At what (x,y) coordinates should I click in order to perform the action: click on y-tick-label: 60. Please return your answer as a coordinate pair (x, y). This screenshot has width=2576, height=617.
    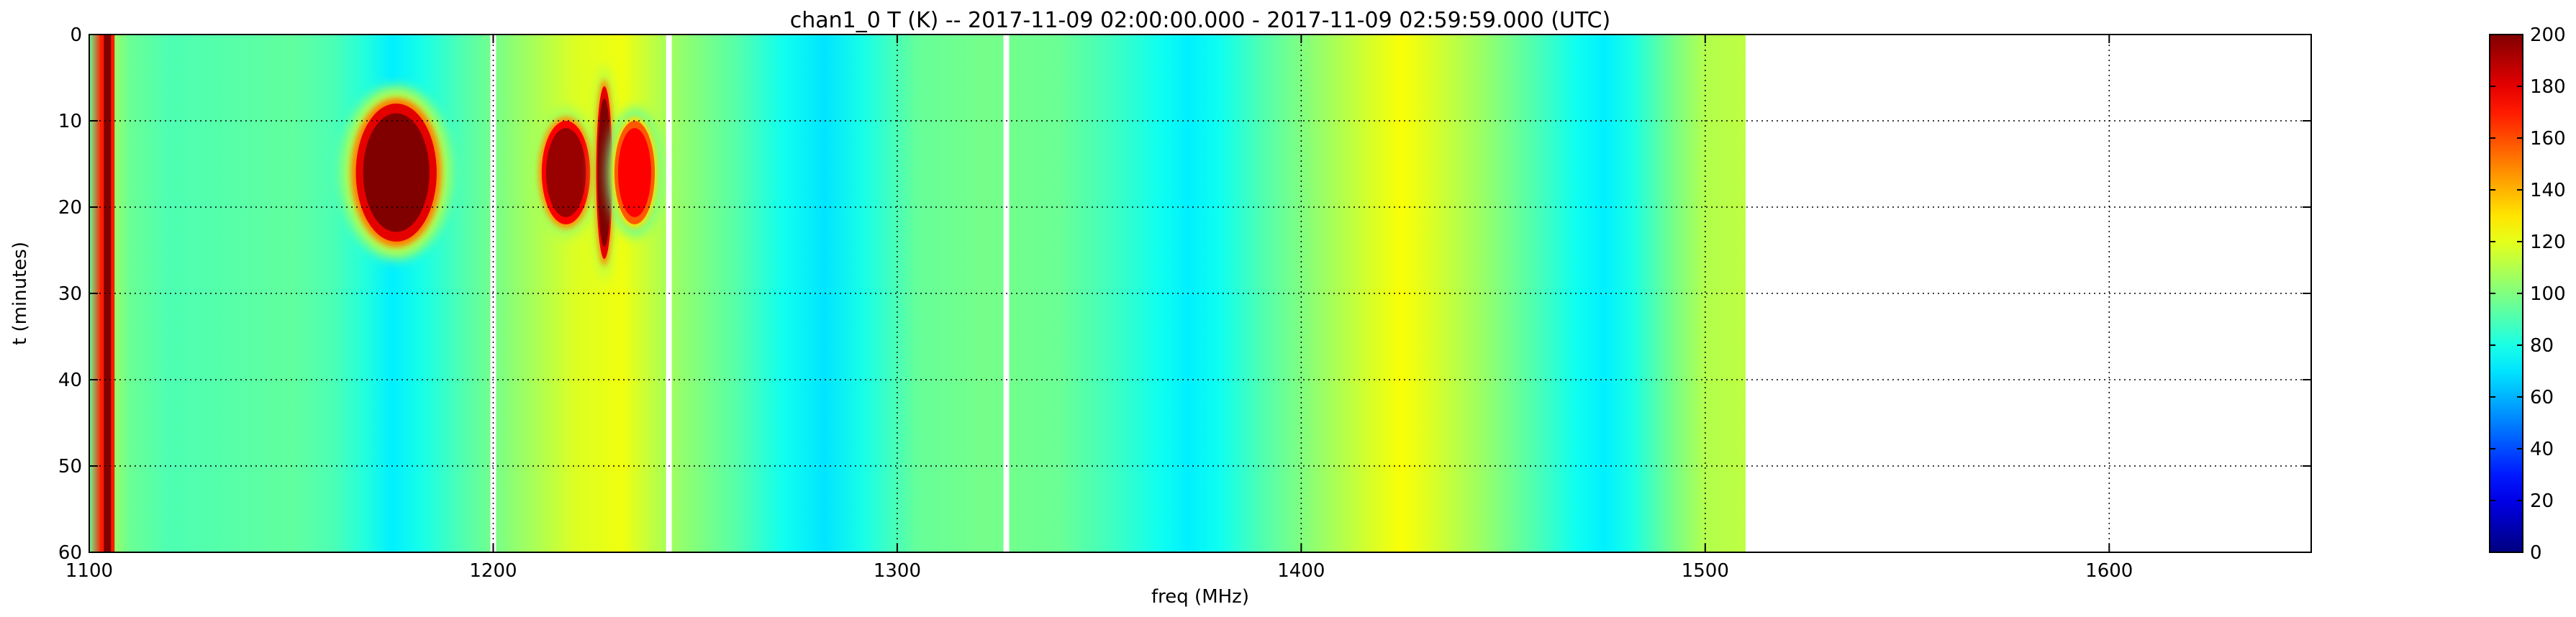
    Looking at the image, I should click on (70, 553).